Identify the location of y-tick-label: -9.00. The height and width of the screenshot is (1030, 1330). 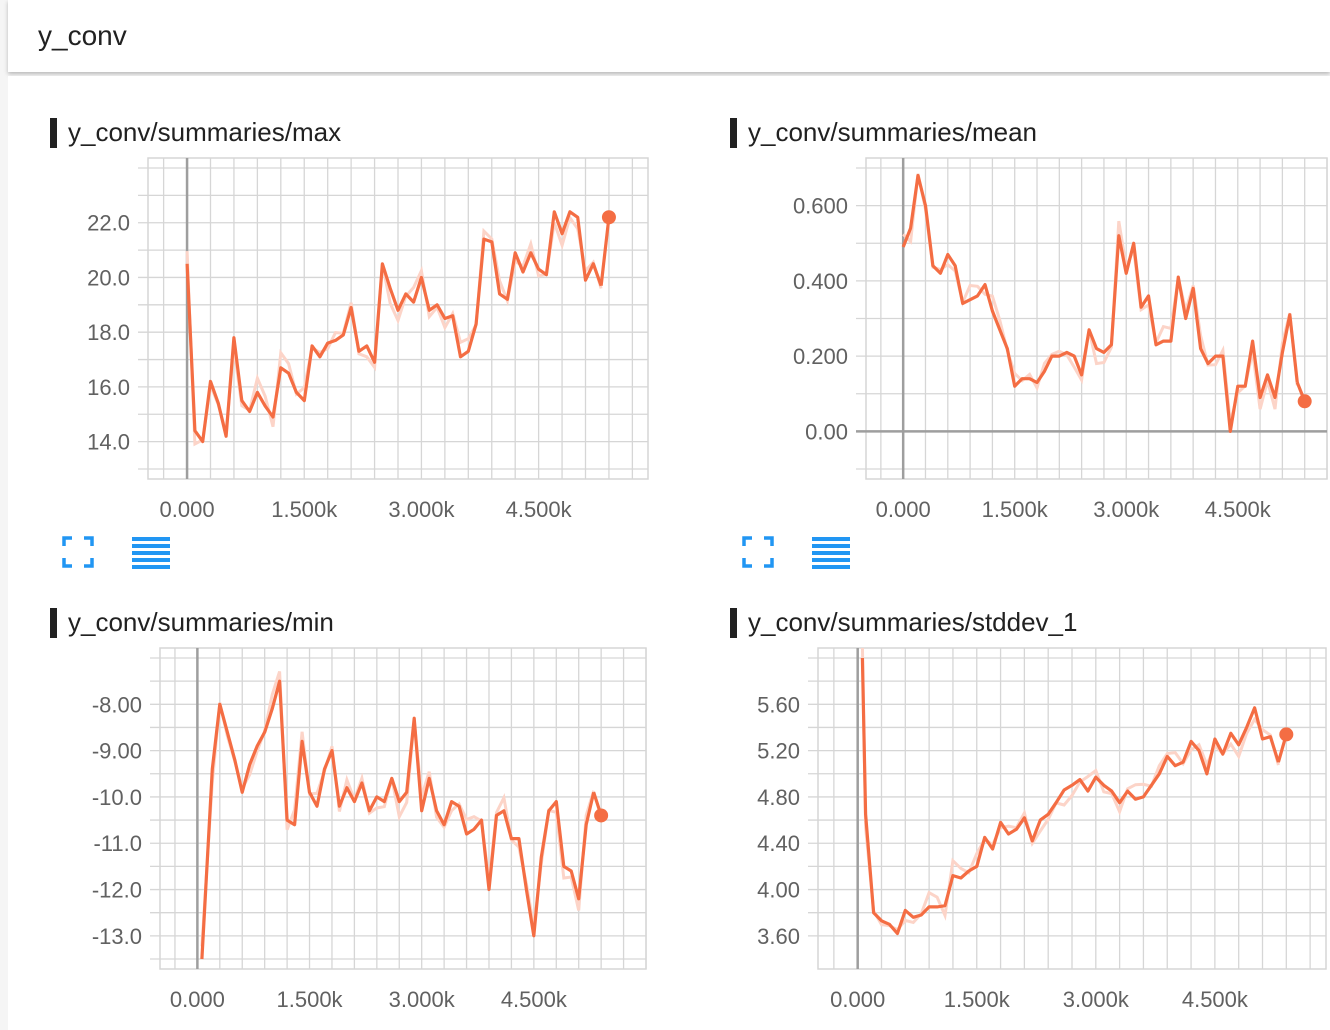
(117, 751).